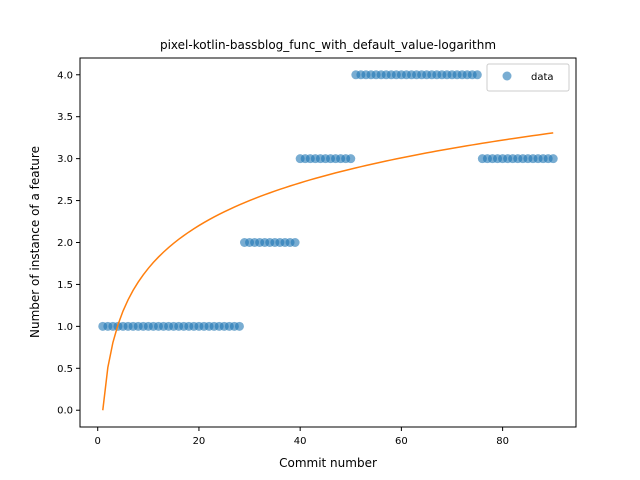 Image resolution: width=640 pixels, height=480 pixels. What do you see at coordinates (98, 441) in the screenshot?
I see `x-tick-label: 0` at bounding box center [98, 441].